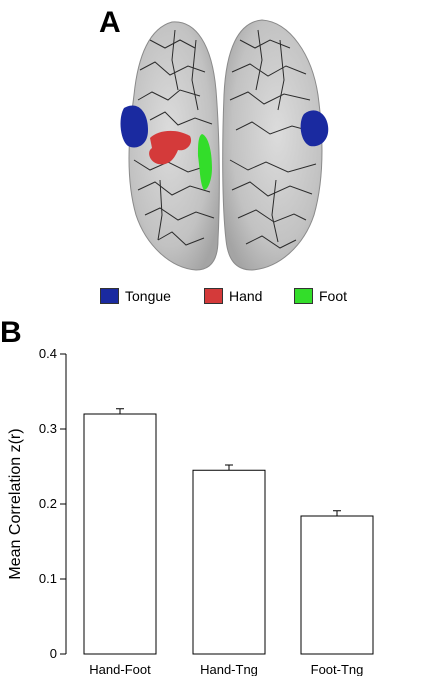 This screenshot has height=676, width=432. I want to click on tongue-region-right, so click(314, 128).